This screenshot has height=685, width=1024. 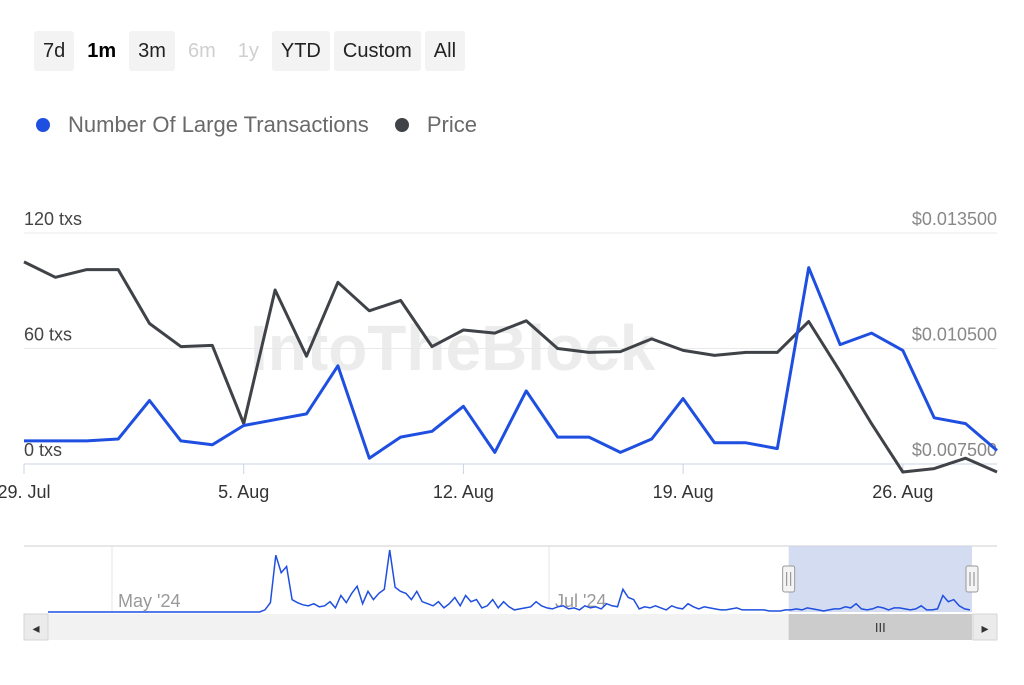 What do you see at coordinates (580, 601) in the screenshot?
I see `navigator-label: Jul '24` at bounding box center [580, 601].